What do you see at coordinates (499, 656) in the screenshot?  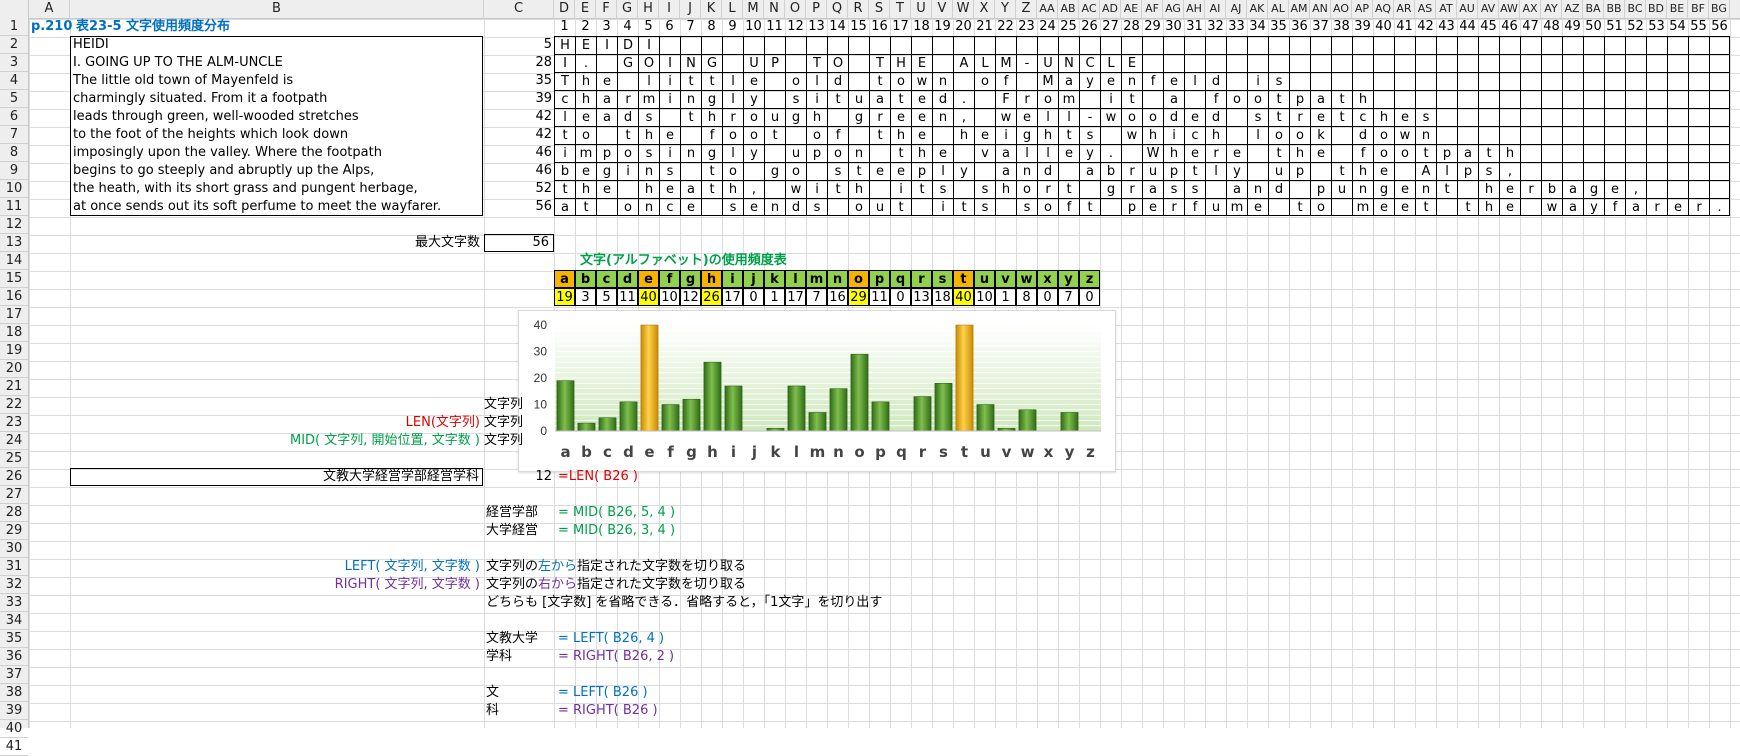 I see `cell-c36: 学科` at bounding box center [499, 656].